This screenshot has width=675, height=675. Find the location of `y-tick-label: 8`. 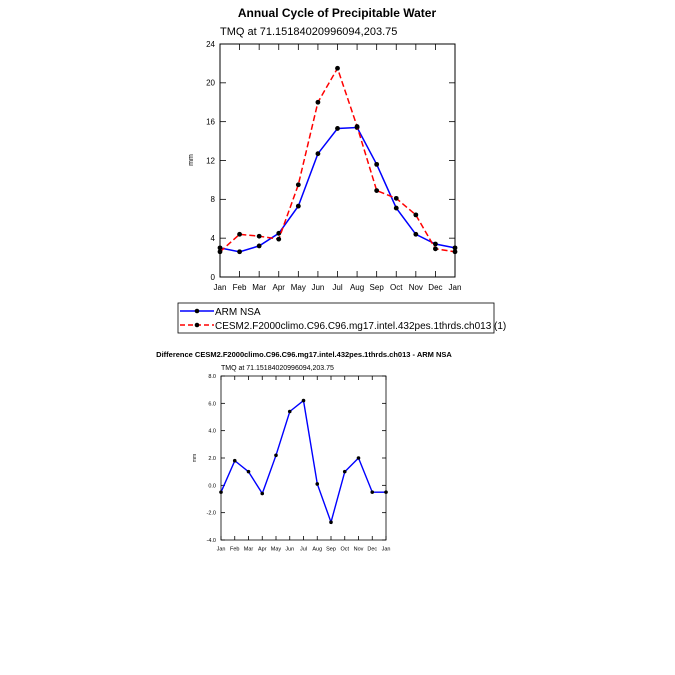

y-tick-label: 8 is located at coordinates (213, 199).